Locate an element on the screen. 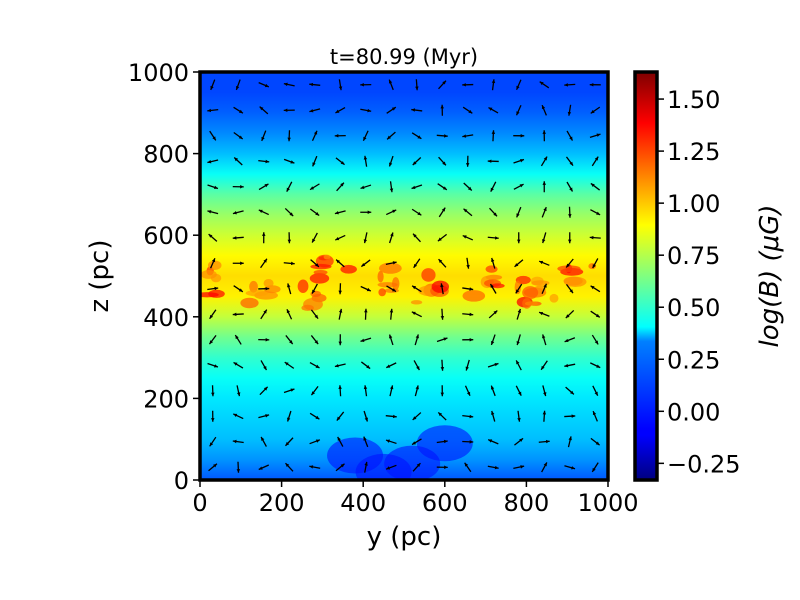 This screenshot has height=600, width=800. y-tick-label: 0 is located at coordinates (181, 481).